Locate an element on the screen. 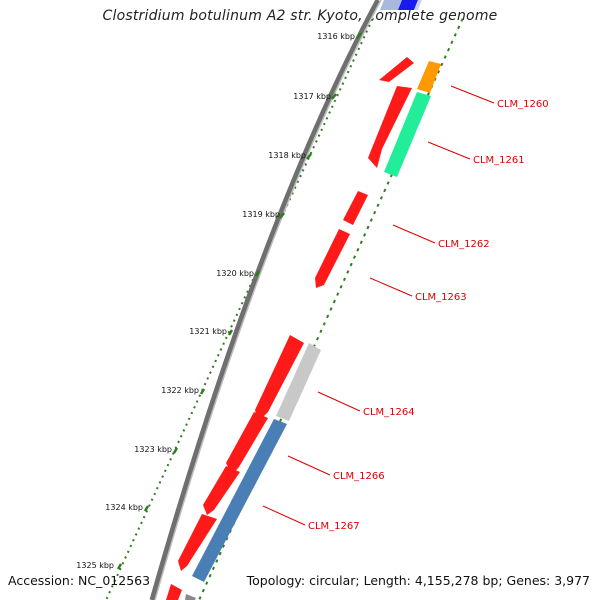  scale-label: 1325 kbp is located at coordinates (95, 565).